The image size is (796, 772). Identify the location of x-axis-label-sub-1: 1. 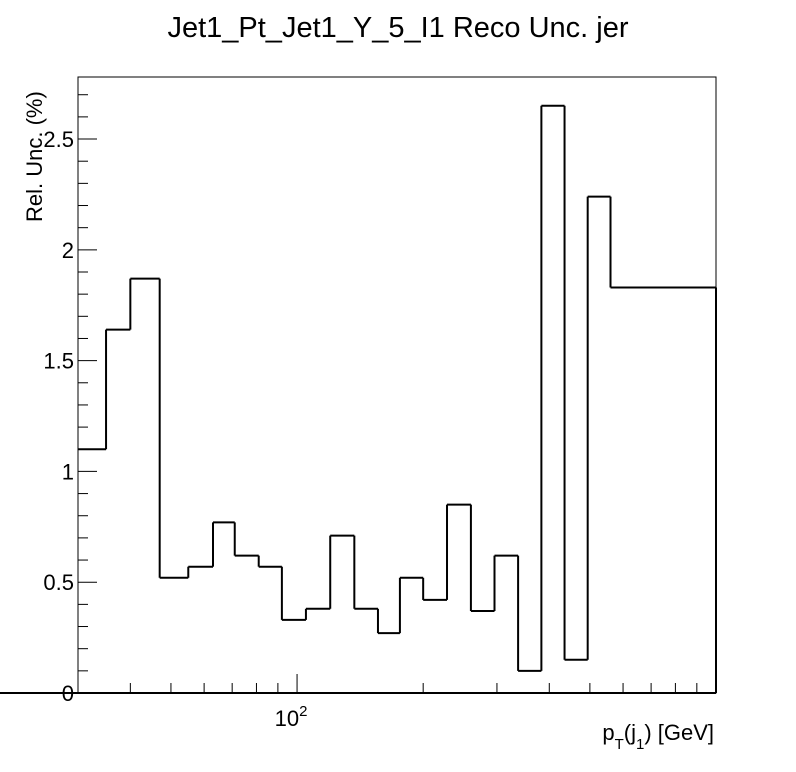
(640, 744).